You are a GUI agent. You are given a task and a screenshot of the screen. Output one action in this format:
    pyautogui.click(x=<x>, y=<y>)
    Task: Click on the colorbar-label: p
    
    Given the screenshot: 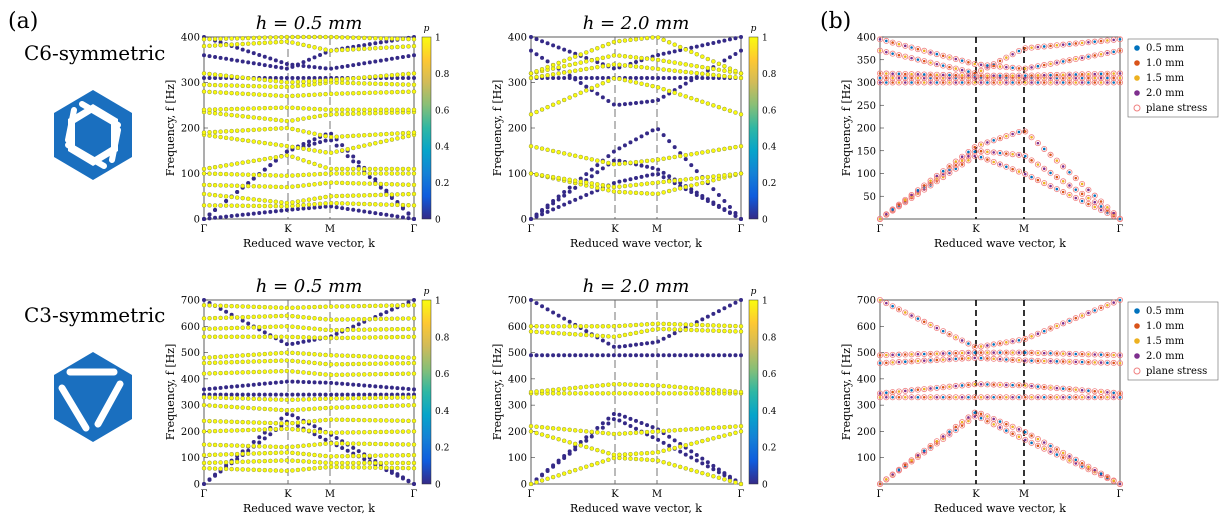 What is the action you would take?
    pyautogui.click(x=427, y=29)
    